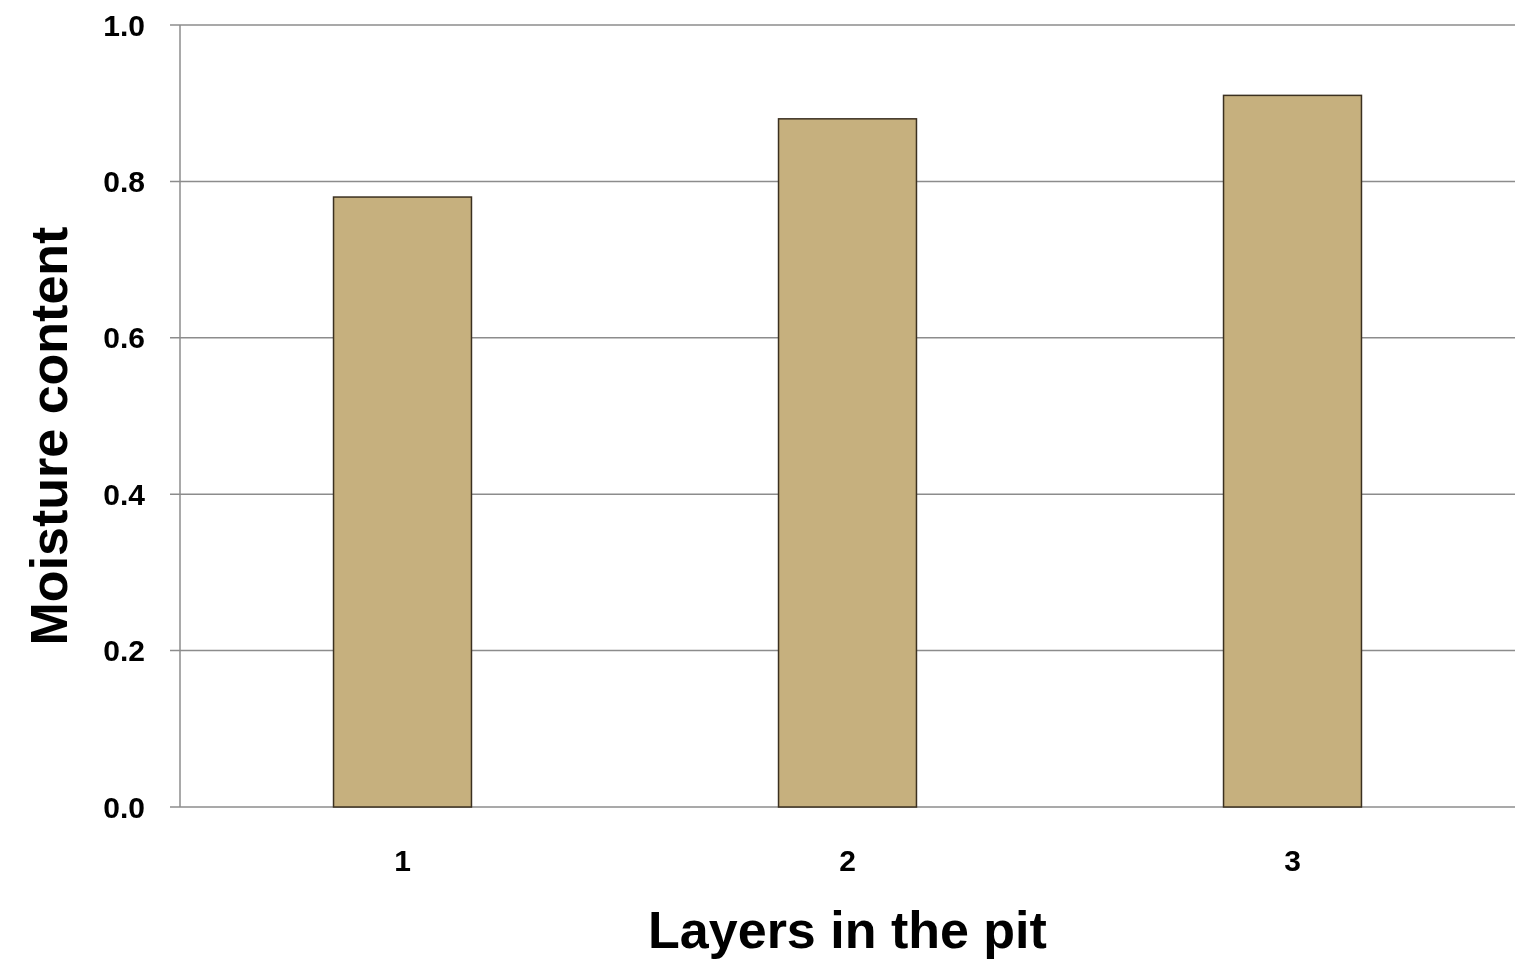 Image resolution: width=1520 pixels, height=965 pixels. What do you see at coordinates (49, 436) in the screenshot?
I see `y-axis-title: Moisture content` at bounding box center [49, 436].